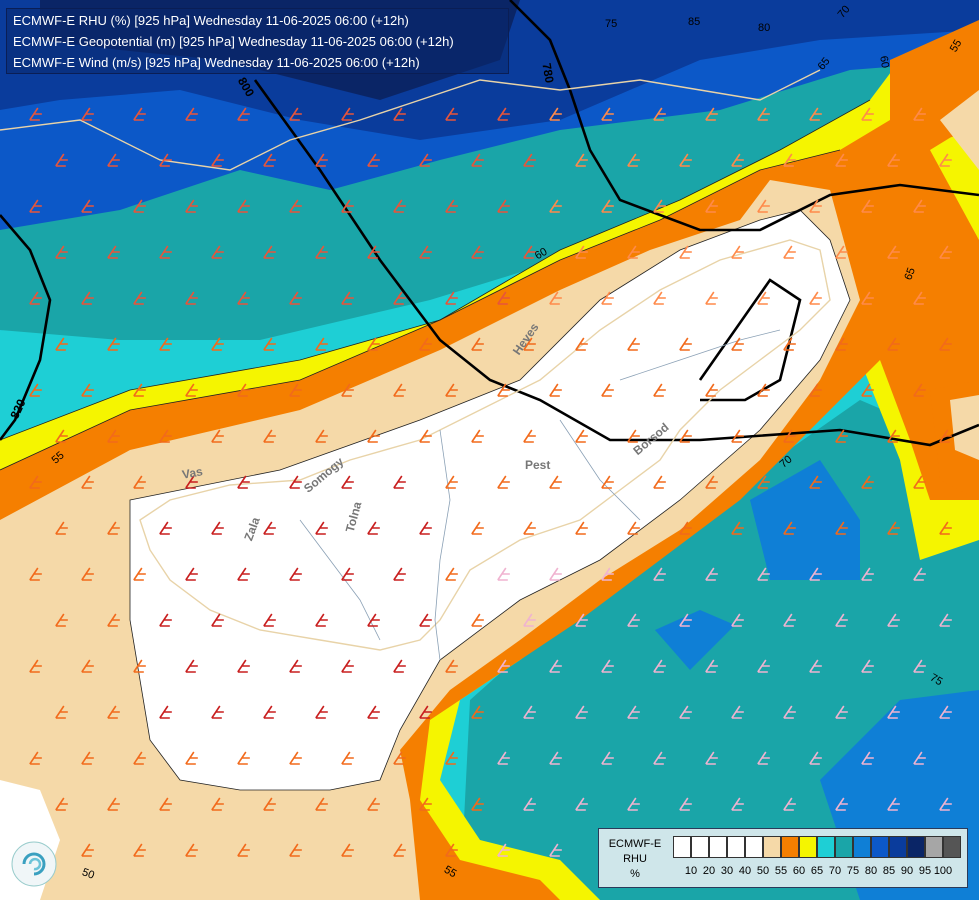  I want to click on rhu-band-55-east, so click(964, 427).